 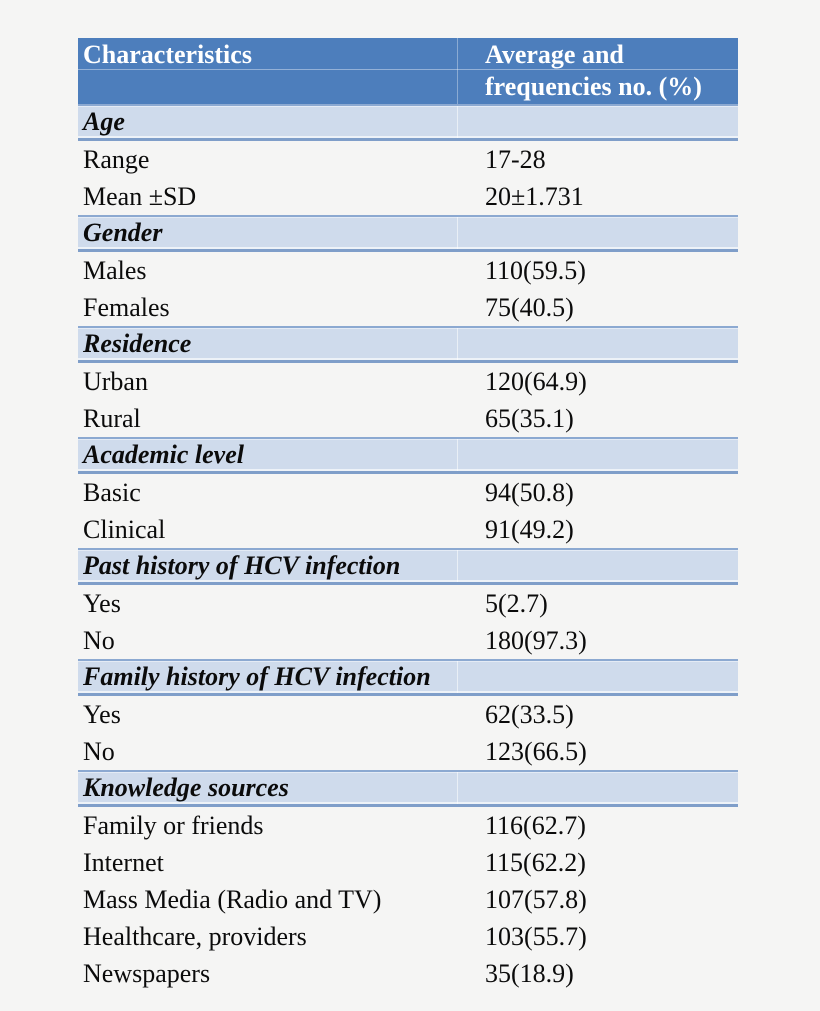 What do you see at coordinates (126, 307) in the screenshot?
I see `row-label: Females` at bounding box center [126, 307].